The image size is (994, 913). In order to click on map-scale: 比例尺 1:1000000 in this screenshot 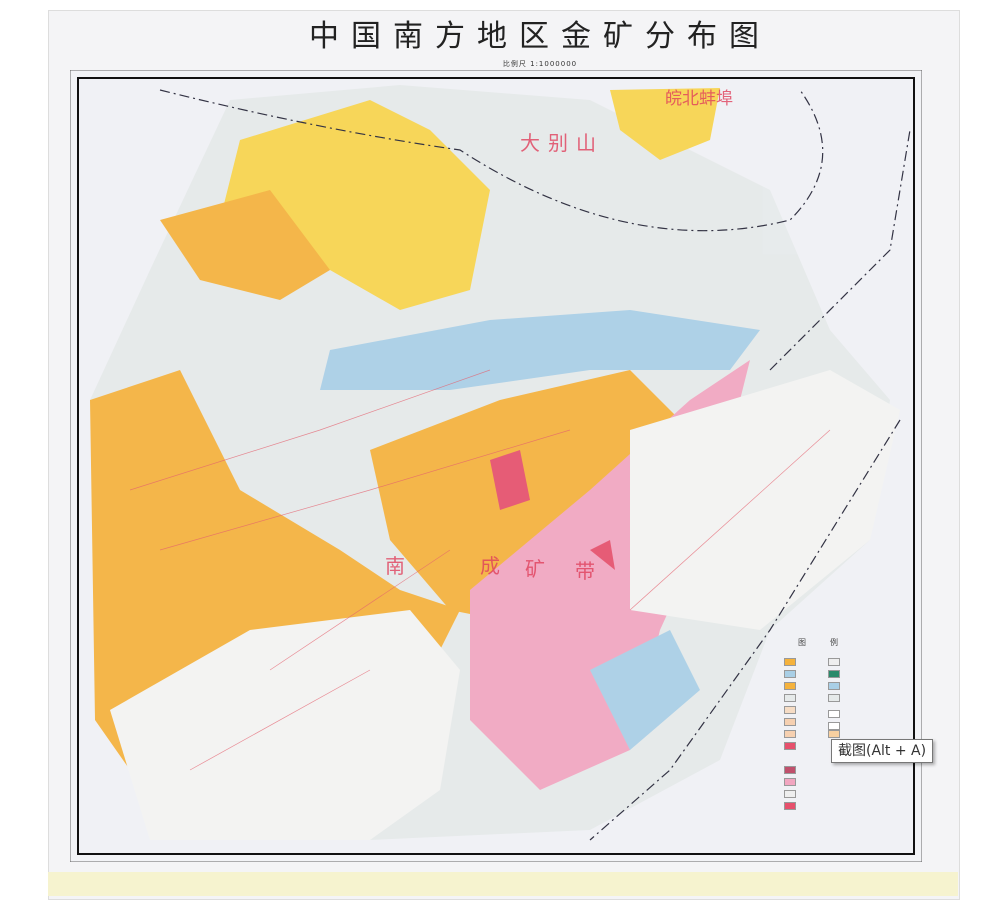, I will do `click(540, 64)`.